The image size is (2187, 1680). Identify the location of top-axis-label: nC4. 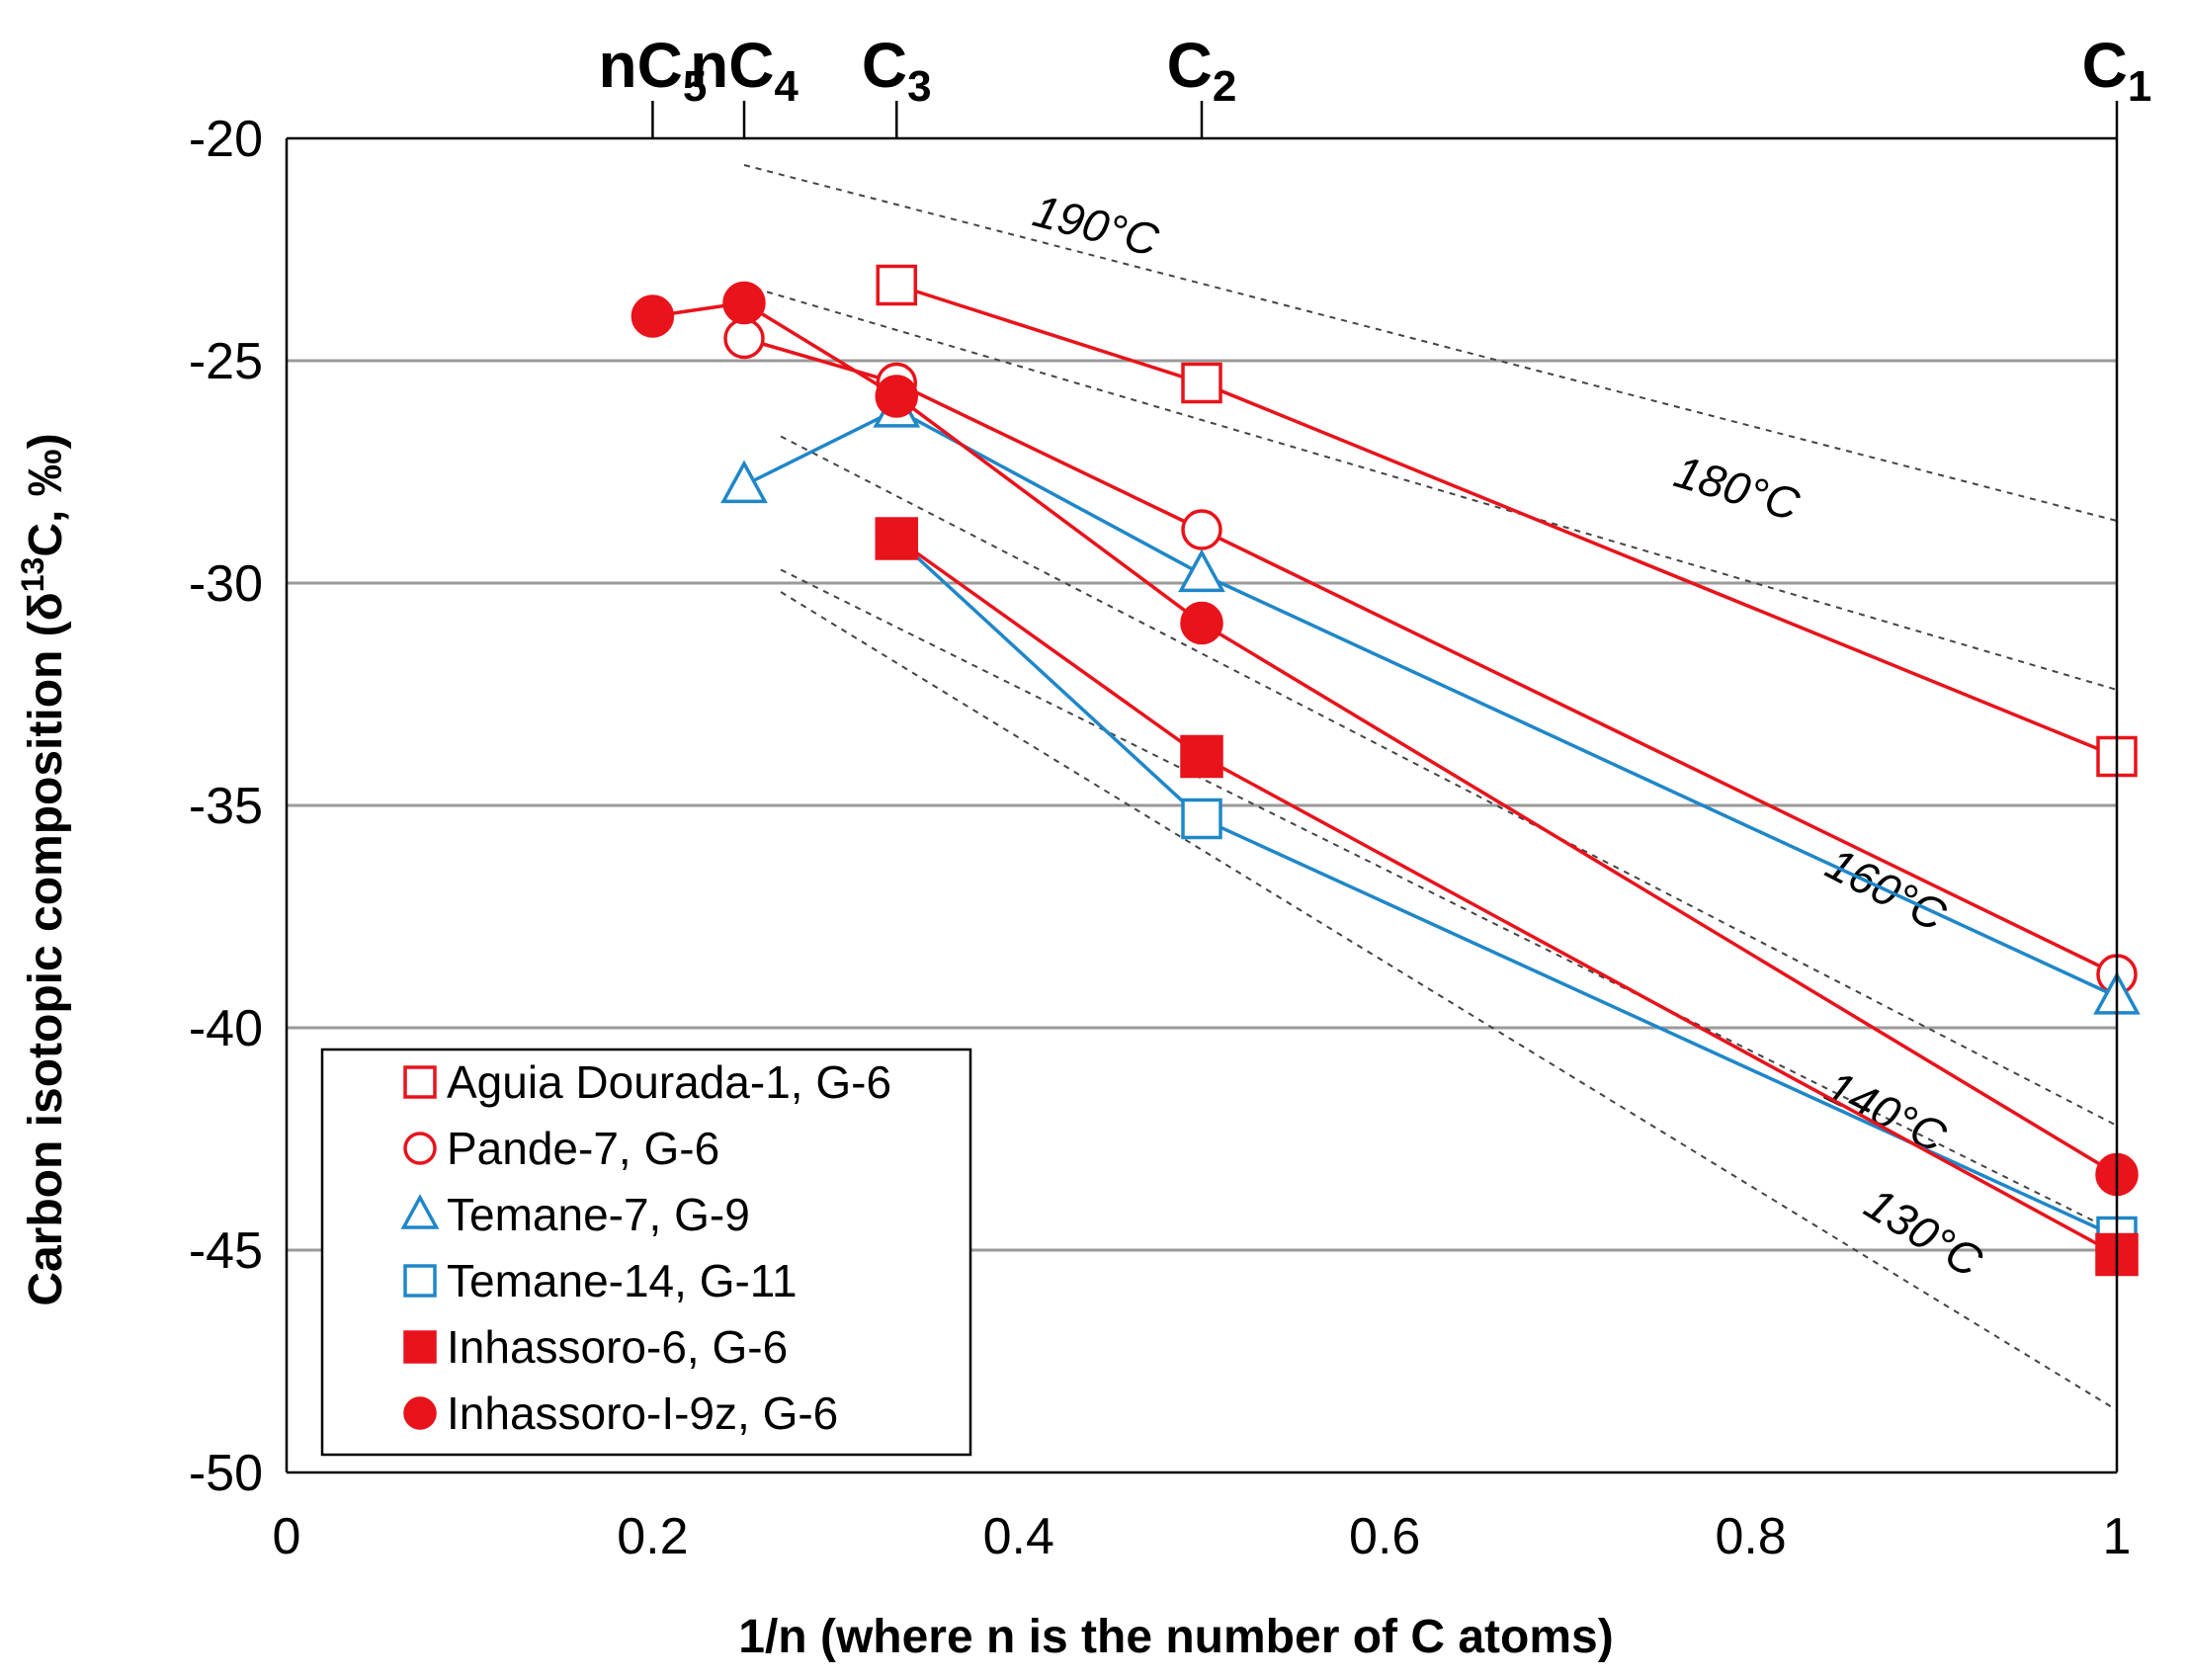
(744, 70).